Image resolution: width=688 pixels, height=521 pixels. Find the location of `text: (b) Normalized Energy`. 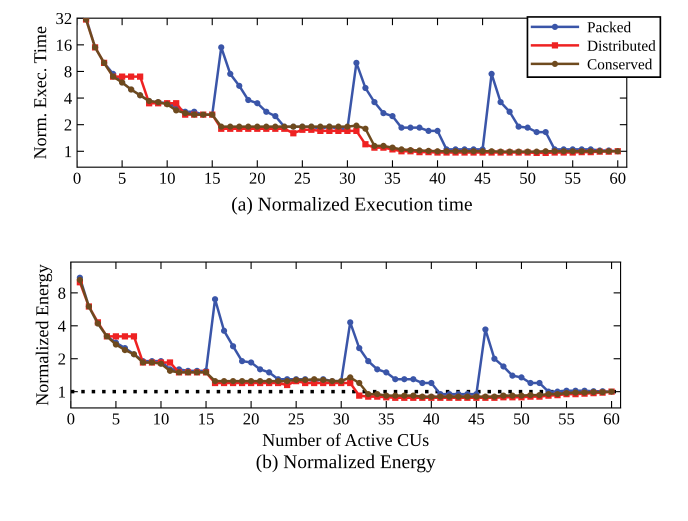

text: (b) Normalized Energy is located at coordinates (346, 463).